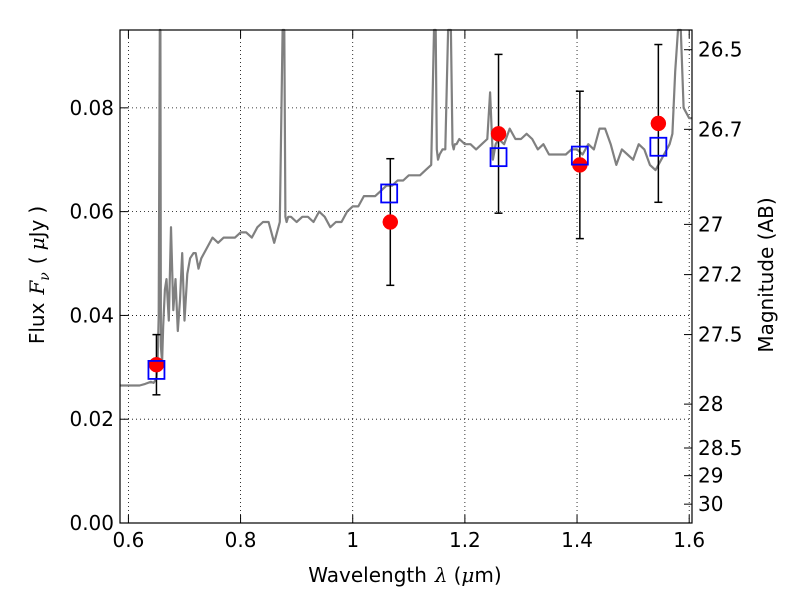 The height and width of the screenshot is (600, 800). Describe the element at coordinates (720, 448) in the screenshot. I see `y2-tick-label: 28.5` at that location.